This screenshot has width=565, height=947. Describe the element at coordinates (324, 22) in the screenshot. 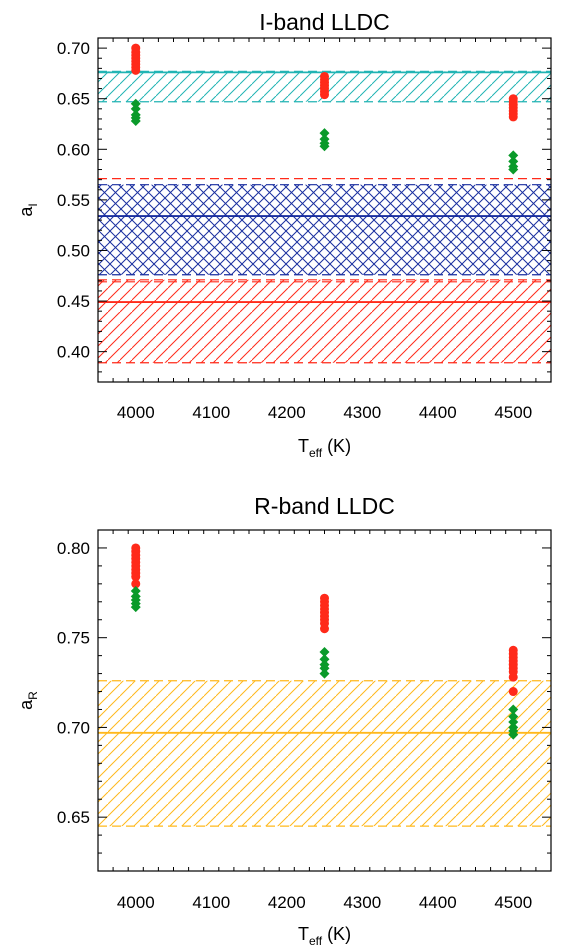

I see `chart-title: I-band LLDC` at that location.